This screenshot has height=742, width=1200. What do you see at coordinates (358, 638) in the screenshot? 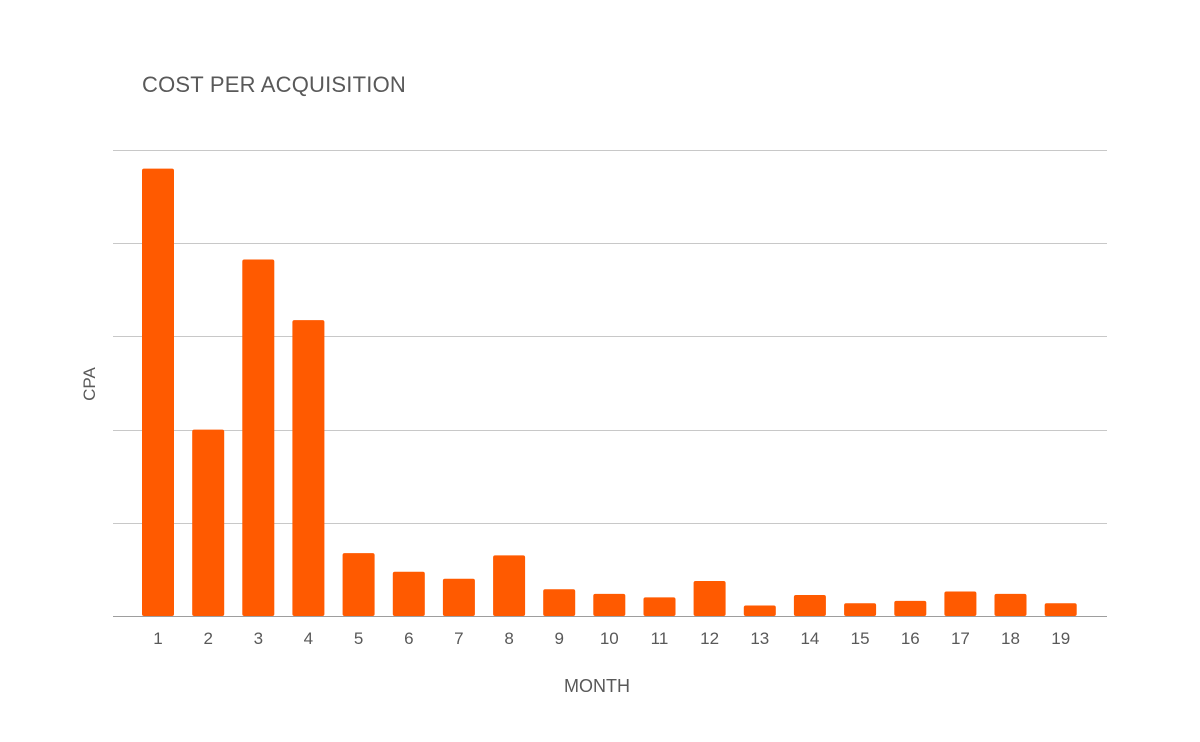
I see `x-tick-label: 5` at bounding box center [358, 638].